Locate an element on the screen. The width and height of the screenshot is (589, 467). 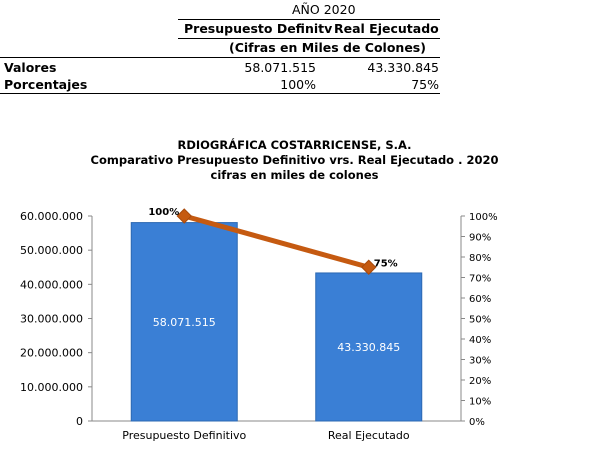
y-tick-label-right: 10% is located at coordinates (480, 402).